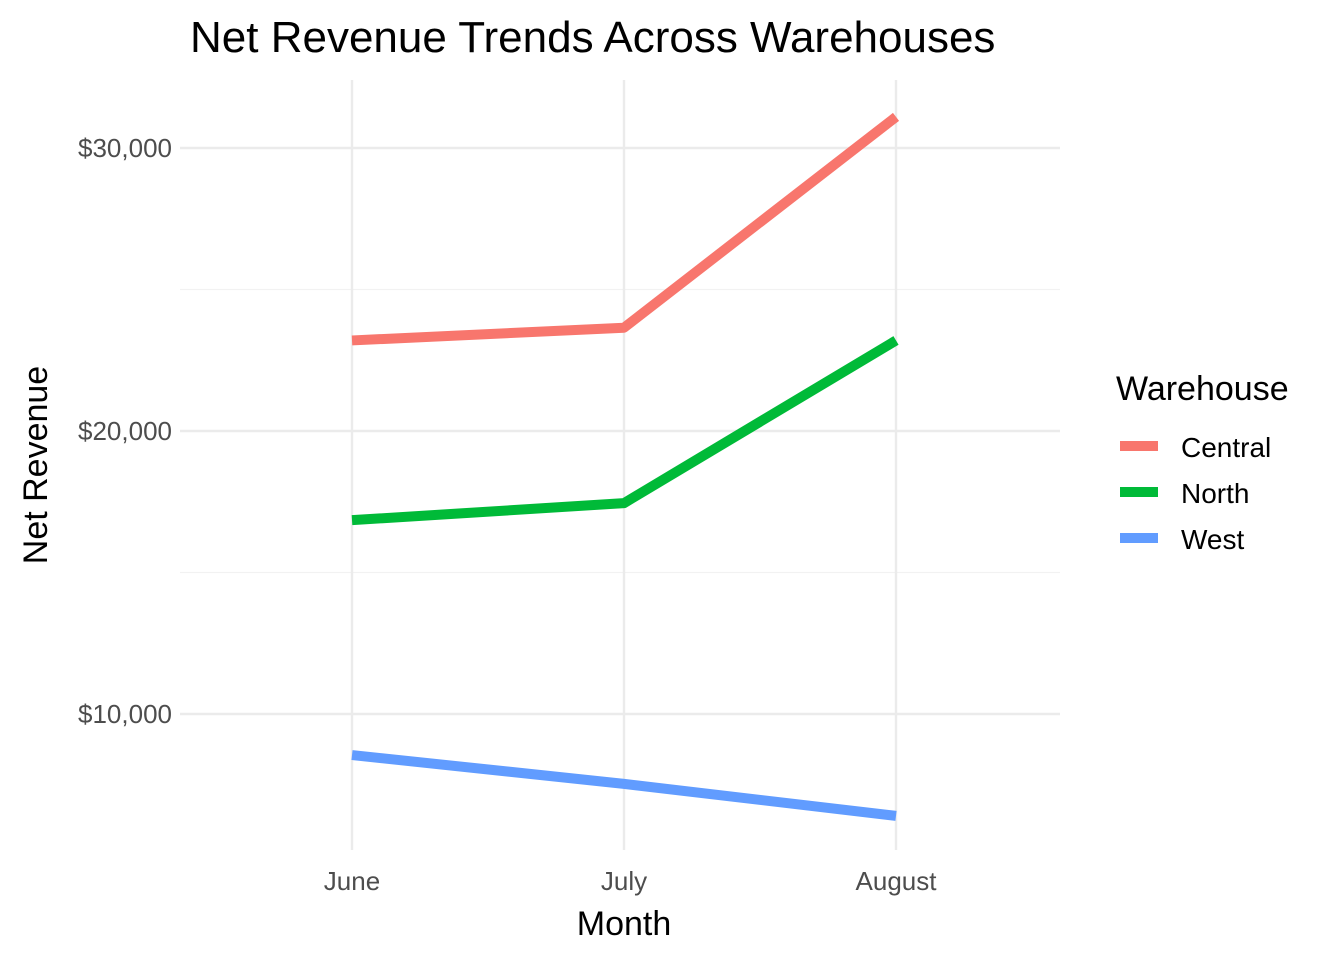  Describe the element at coordinates (624, 881) in the screenshot. I see `x-tick-label: July` at that location.